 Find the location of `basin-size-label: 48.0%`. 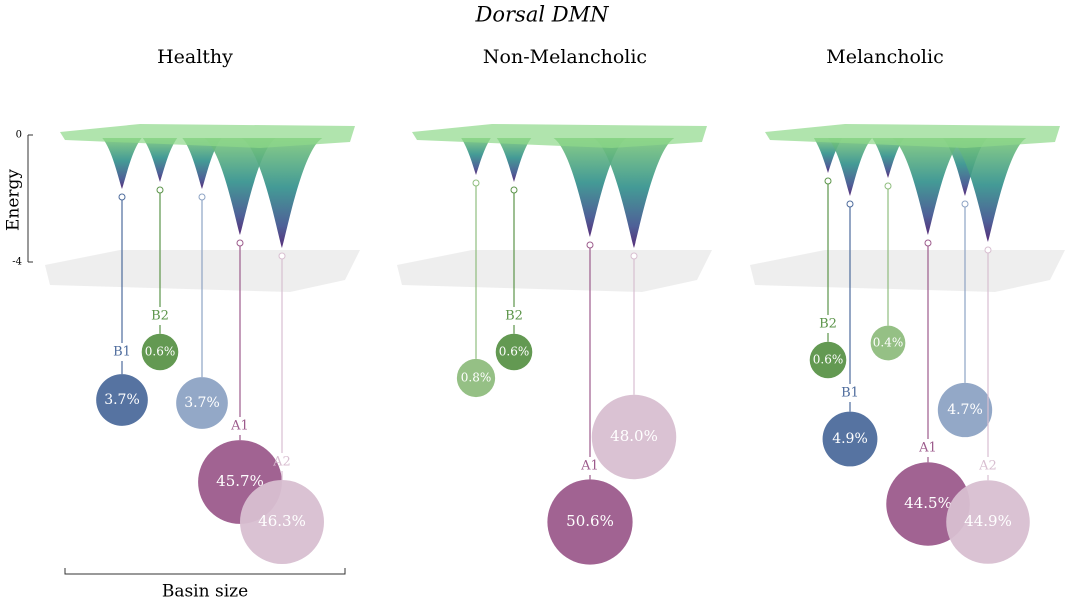

basin-size-label: 48.0% is located at coordinates (634, 436).